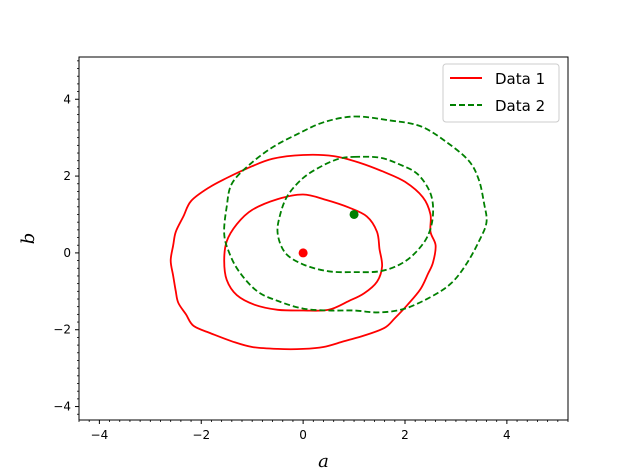 The width and height of the screenshot is (630, 472). What do you see at coordinates (501, 93) in the screenshot?
I see `legend: Data 1 Data 2` at bounding box center [501, 93].